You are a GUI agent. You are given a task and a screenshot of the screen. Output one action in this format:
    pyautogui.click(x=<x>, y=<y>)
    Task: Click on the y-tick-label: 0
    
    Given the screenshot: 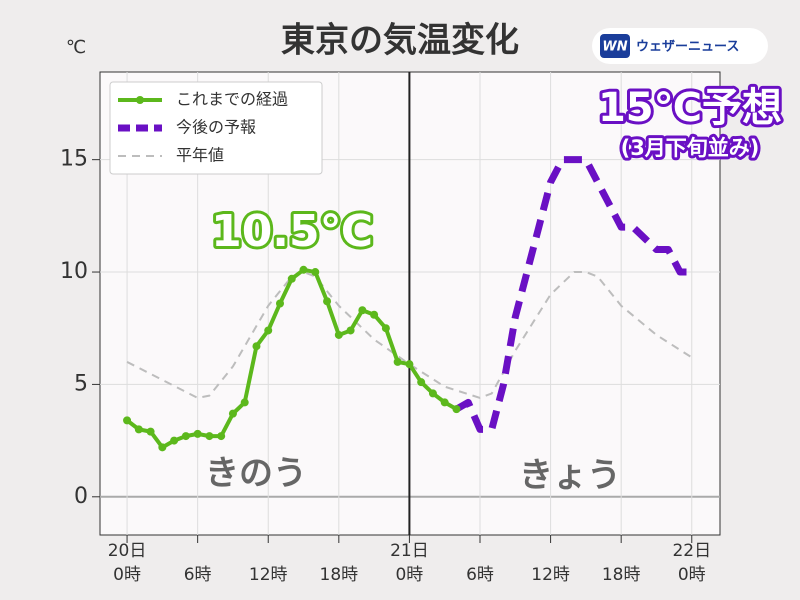 What is the action you would take?
    pyautogui.click(x=81, y=496)
    